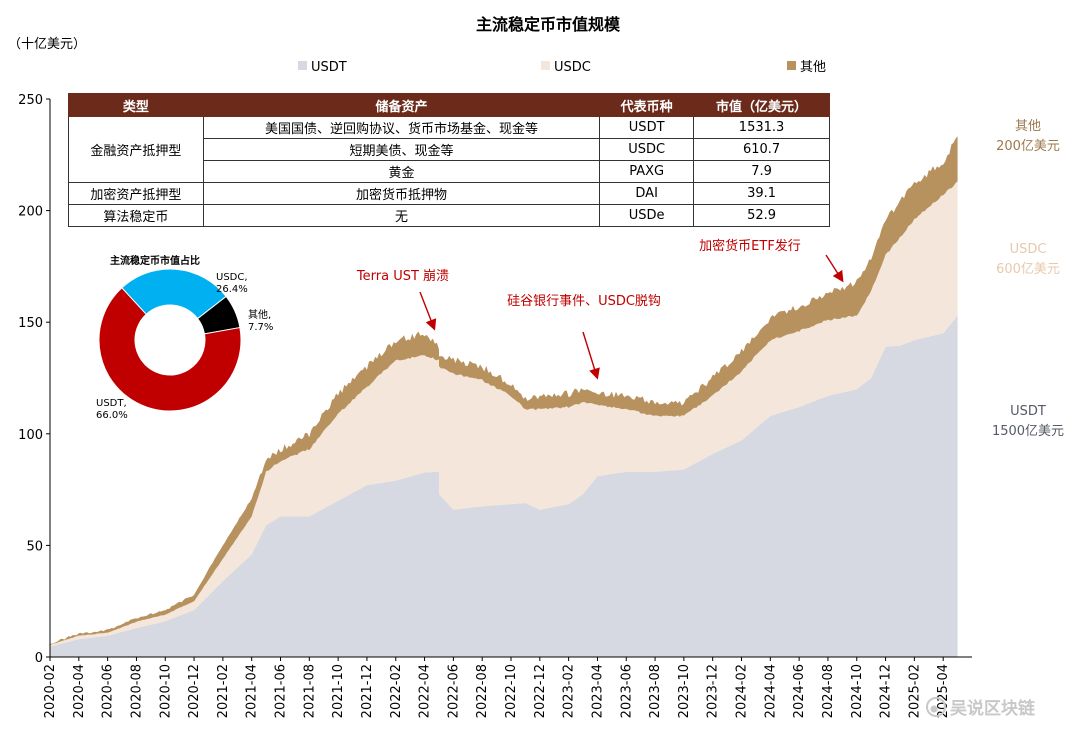 This screenshot has width=1080, height=732. I want to click on x-tick-label: 2022-02, so click(396, 691).